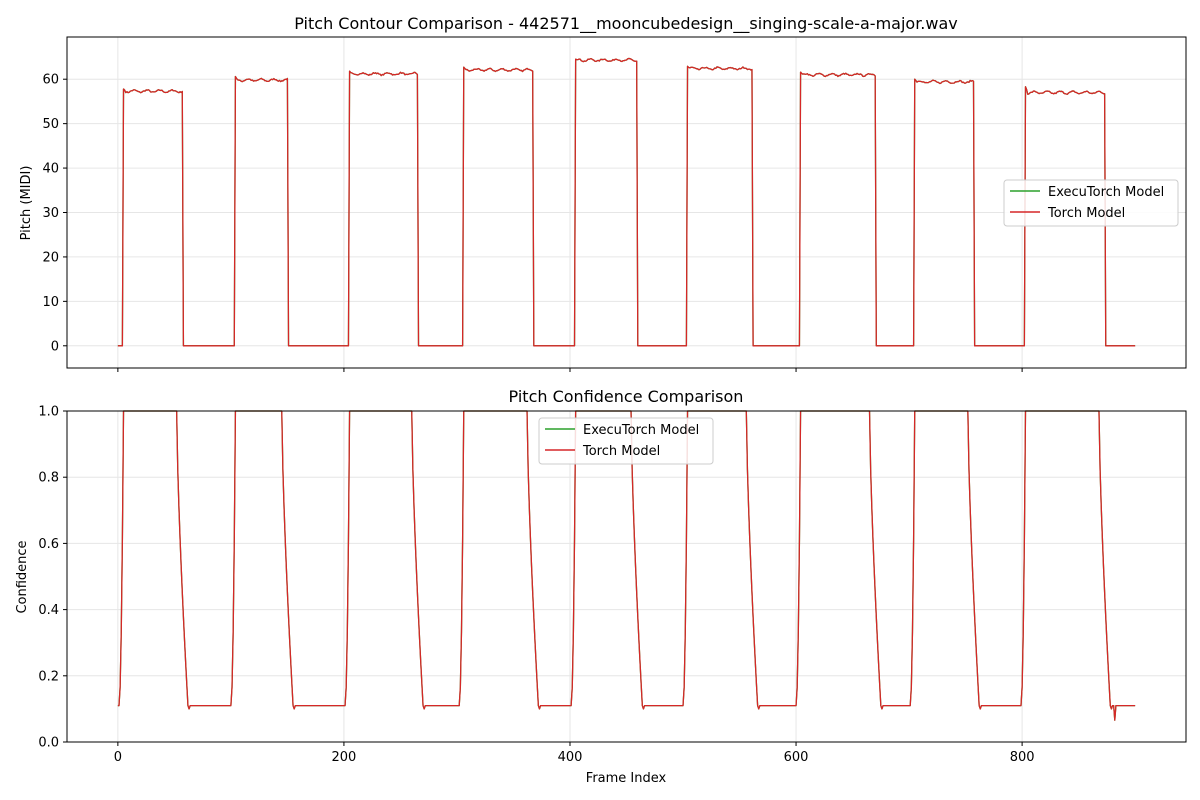 This screenshot has height=800, width=1200. What do you see at coordinates (570, 757) in the screenshot?
I see `x-tick-label: 400` at bounding box center [570, 757].